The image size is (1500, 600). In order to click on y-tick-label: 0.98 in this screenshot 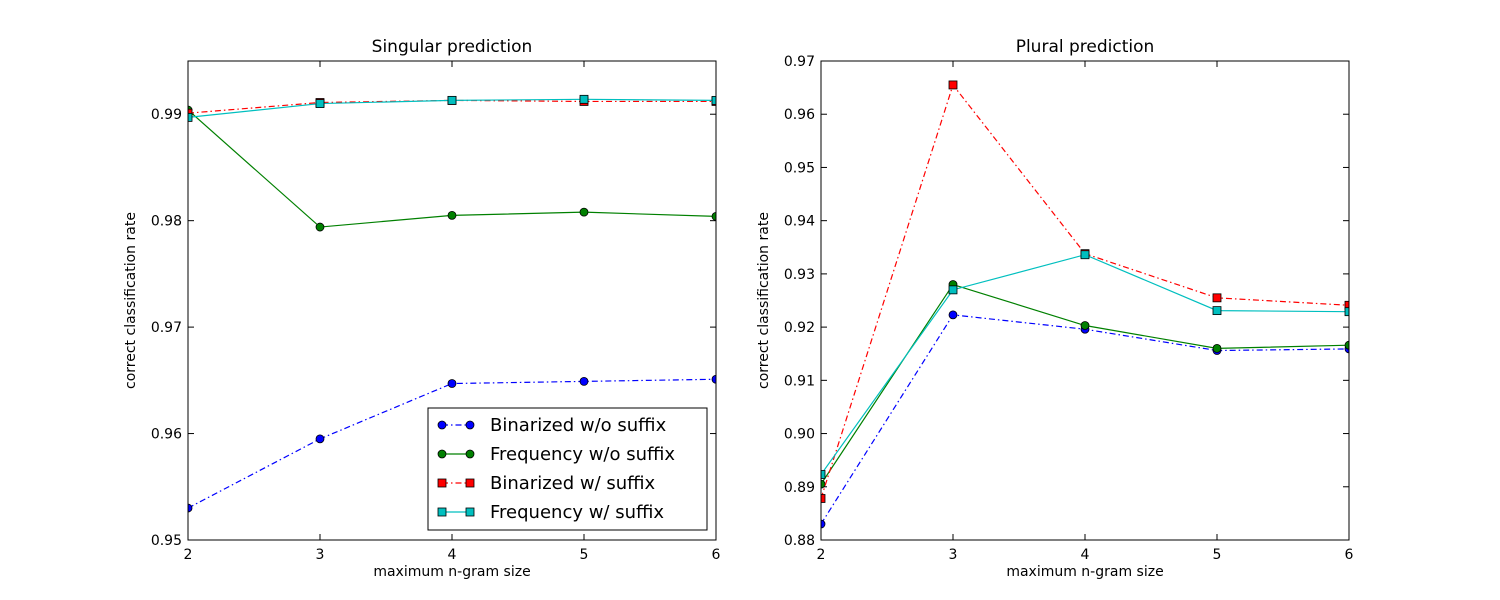, I will do `click(166, 222)`.